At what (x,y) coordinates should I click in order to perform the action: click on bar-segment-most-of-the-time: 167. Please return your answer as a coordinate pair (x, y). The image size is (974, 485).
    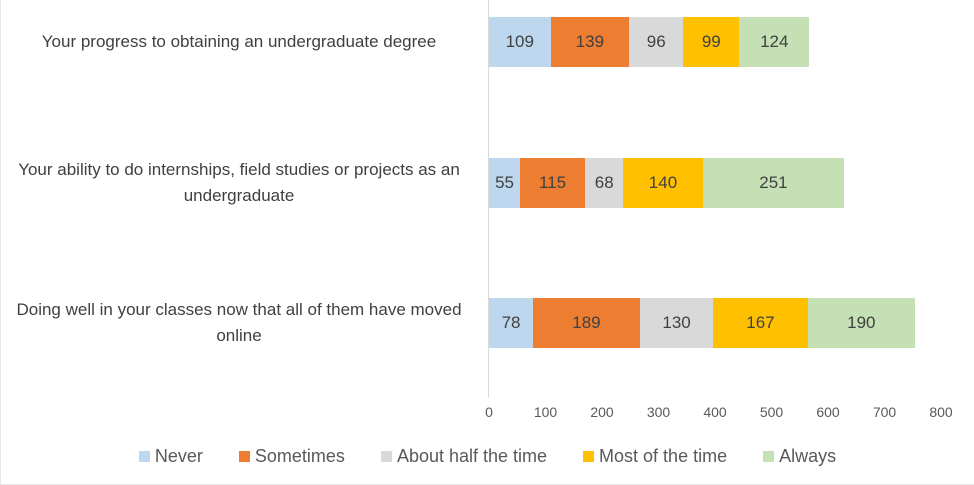
    Looking at the image, I should click on (760, 323).